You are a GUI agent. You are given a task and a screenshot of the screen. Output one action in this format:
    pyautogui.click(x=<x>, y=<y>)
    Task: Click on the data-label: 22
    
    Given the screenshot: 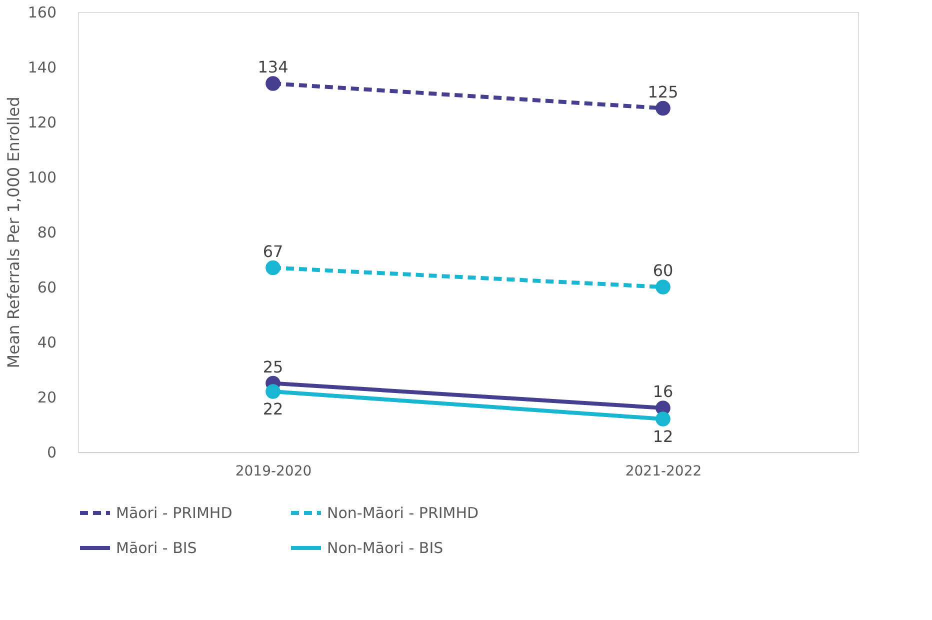 What is the action you would take?
    pyautogui.click(x=273, y=409)
    